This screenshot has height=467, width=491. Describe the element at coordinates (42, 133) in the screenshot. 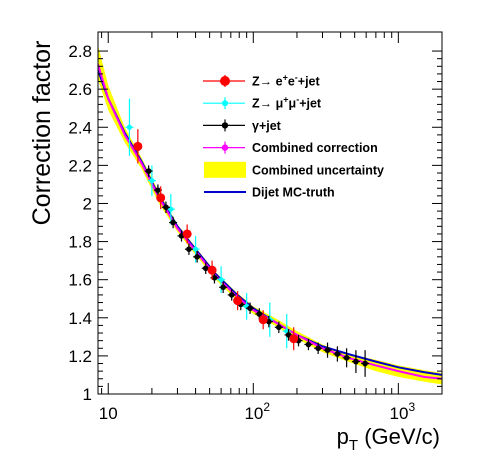

I see `y-axis-title: Correction factor` at that location.